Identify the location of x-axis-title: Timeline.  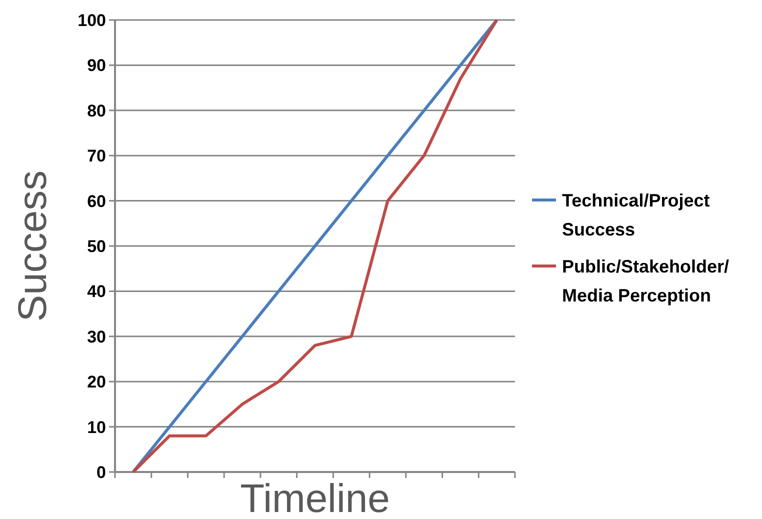
(315, 498).